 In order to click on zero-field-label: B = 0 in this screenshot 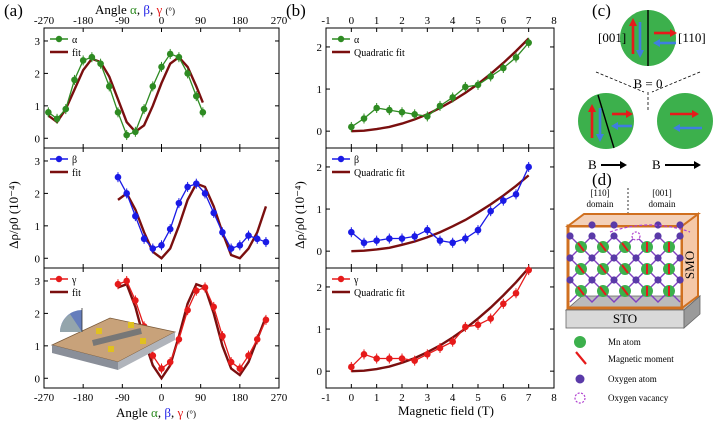, I will do `click(647, 83)`.